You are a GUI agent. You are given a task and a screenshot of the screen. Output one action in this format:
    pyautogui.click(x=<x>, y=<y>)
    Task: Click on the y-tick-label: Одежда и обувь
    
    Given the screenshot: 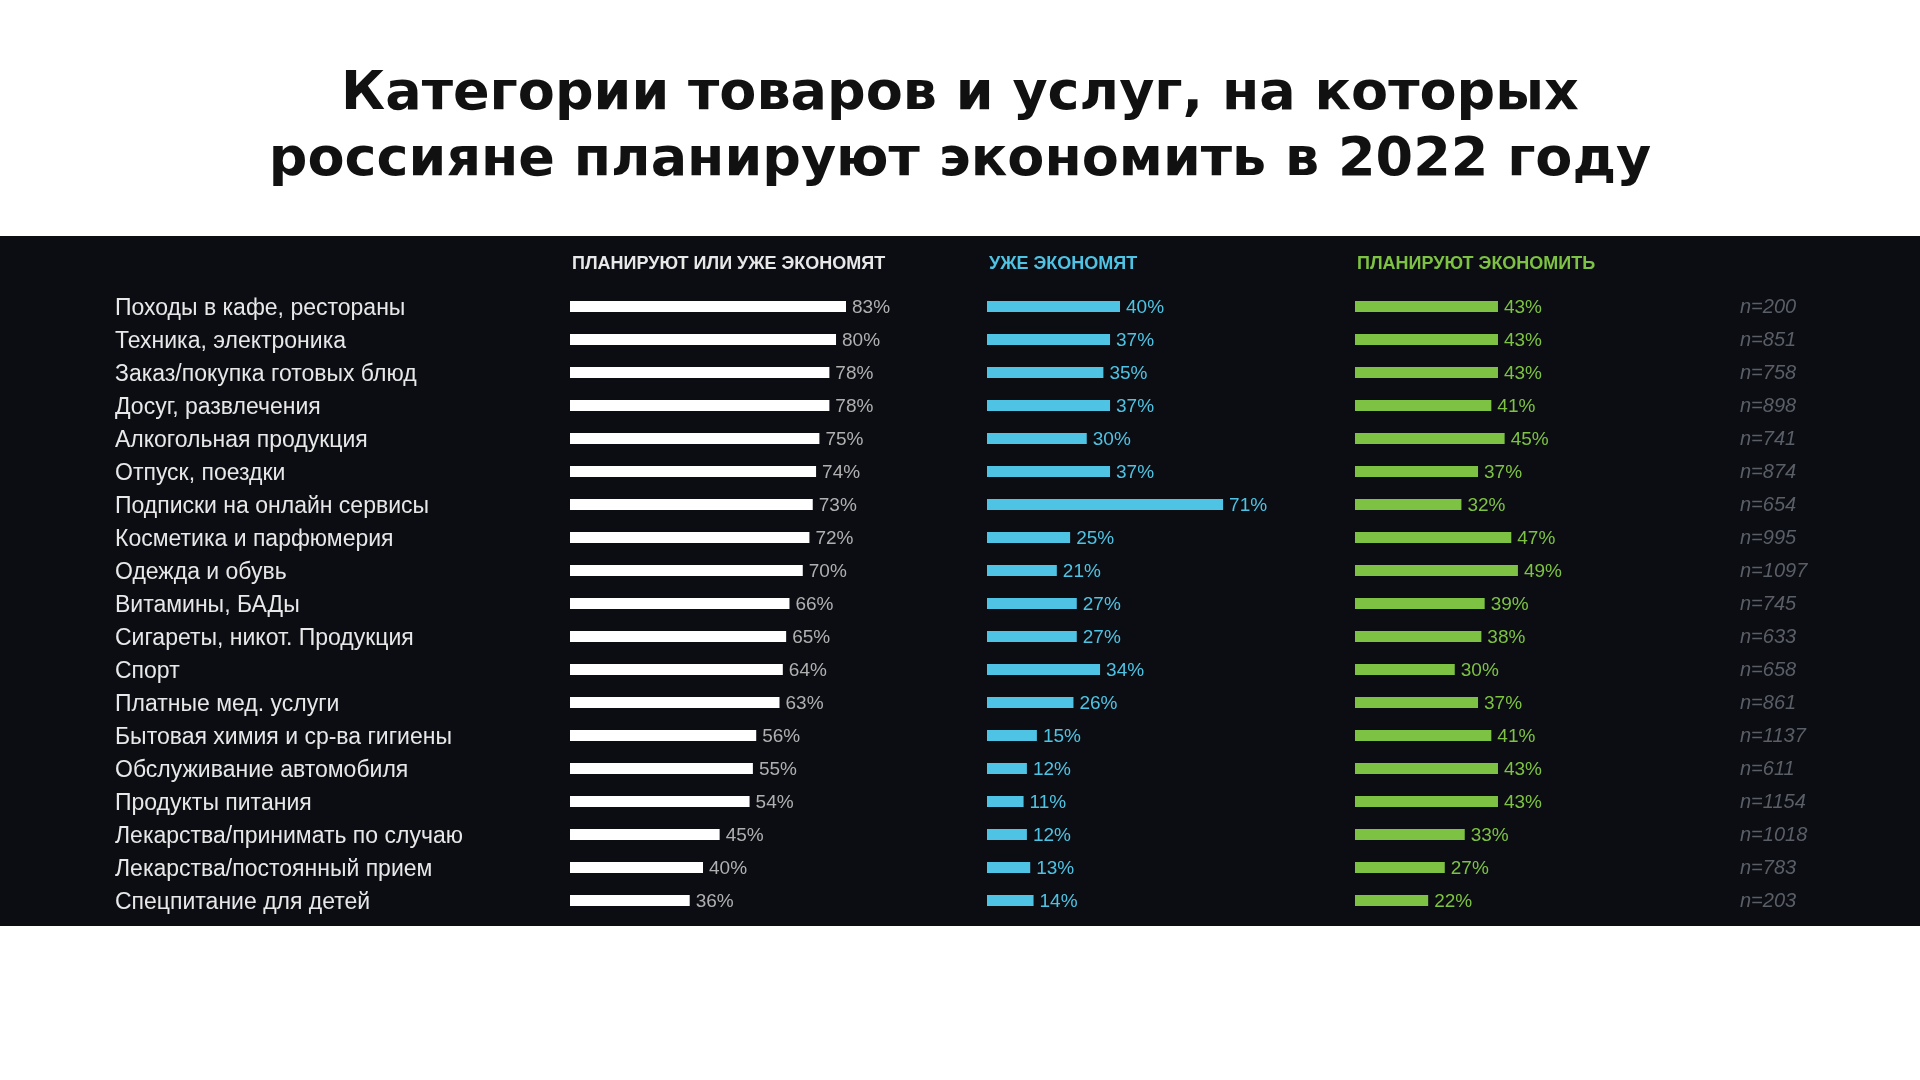 What is the action you would take?
    pyautogui.click(x=201, y=570)
    